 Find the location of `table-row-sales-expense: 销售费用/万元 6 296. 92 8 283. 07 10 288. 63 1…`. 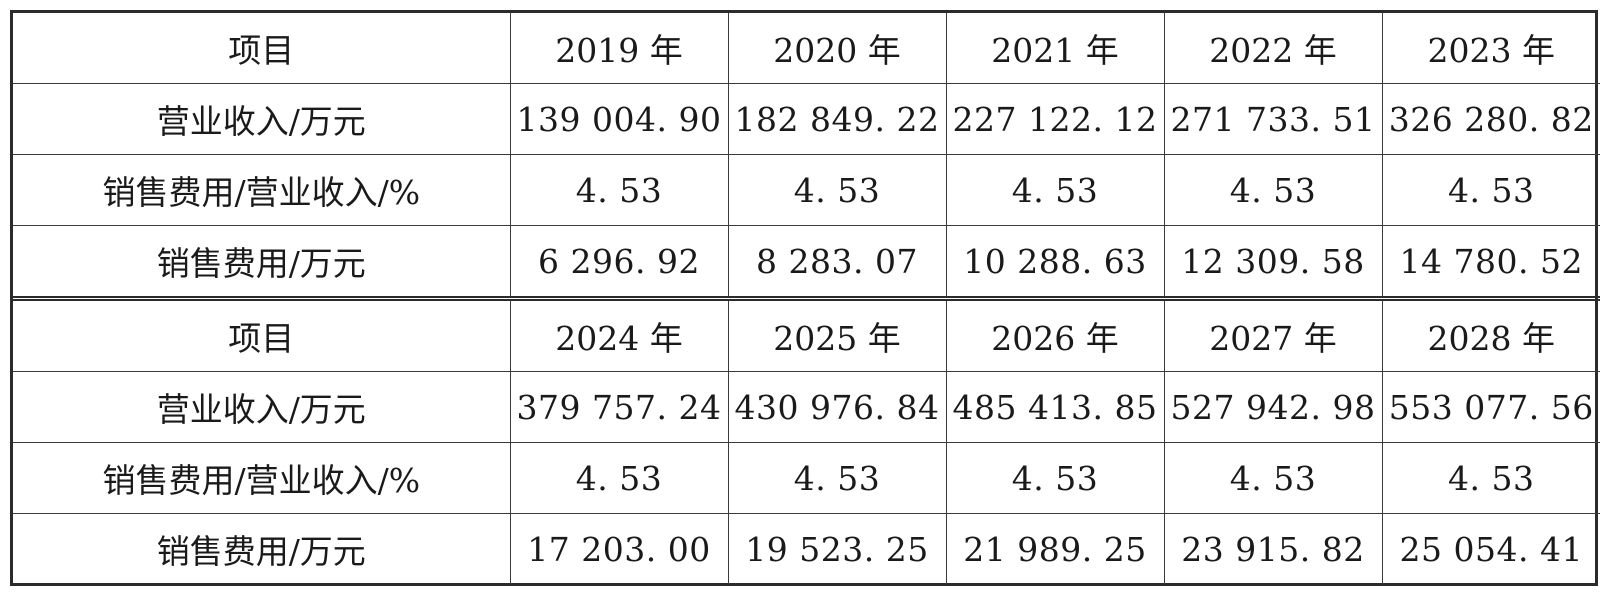

table-row-sales-expense: 销售费用/万元 6 296. 92 8 283. 07 10 288. 63 1… is located at coordinates (806, 262).